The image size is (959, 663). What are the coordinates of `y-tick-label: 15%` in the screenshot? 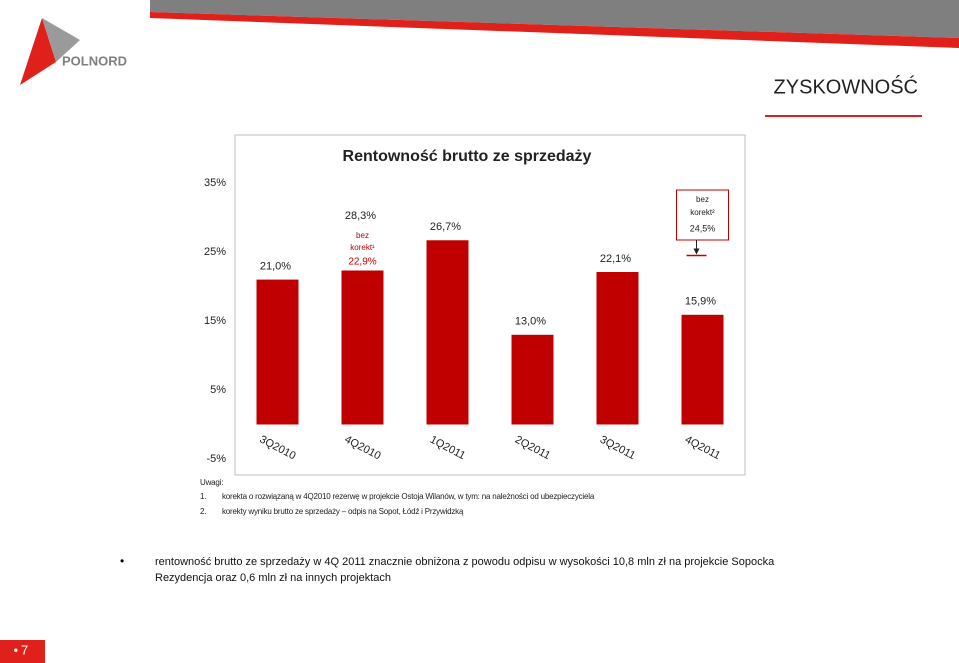 It's located at (215, 321).